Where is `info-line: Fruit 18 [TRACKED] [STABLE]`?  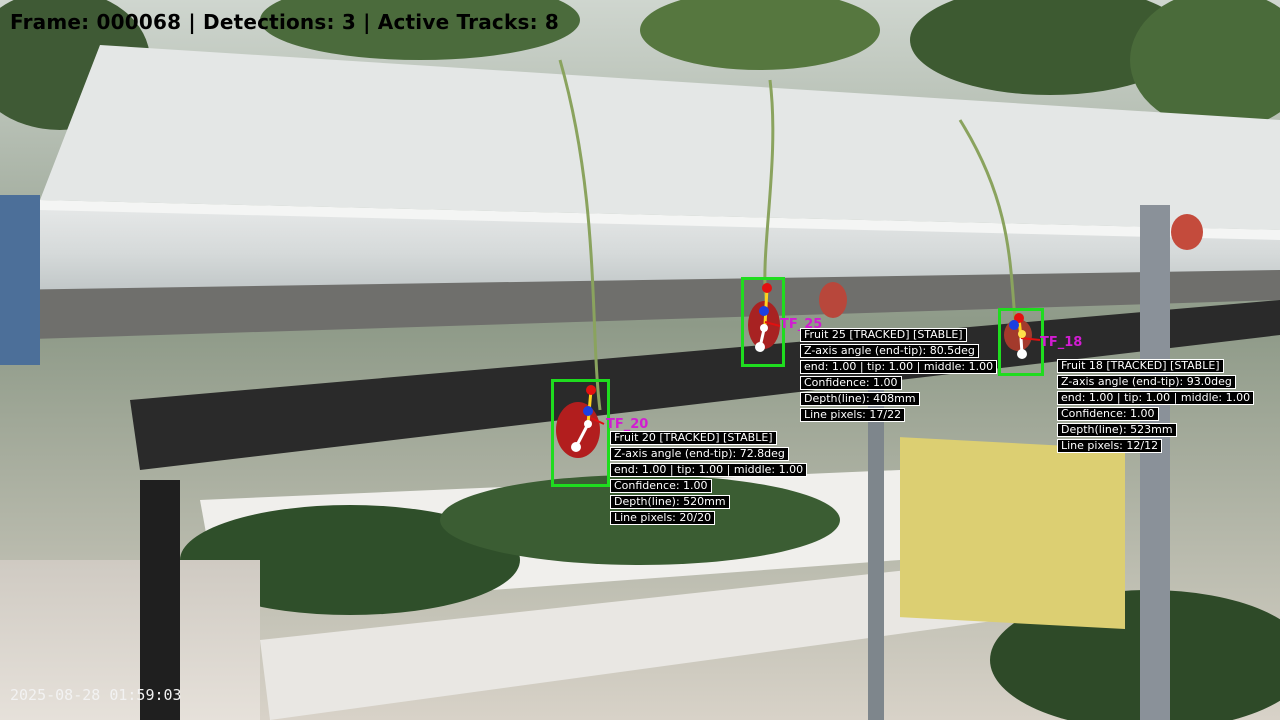
info-line: Fruit 18 [TRACKED] [STABLE] is located at coordinates (1140, 366).